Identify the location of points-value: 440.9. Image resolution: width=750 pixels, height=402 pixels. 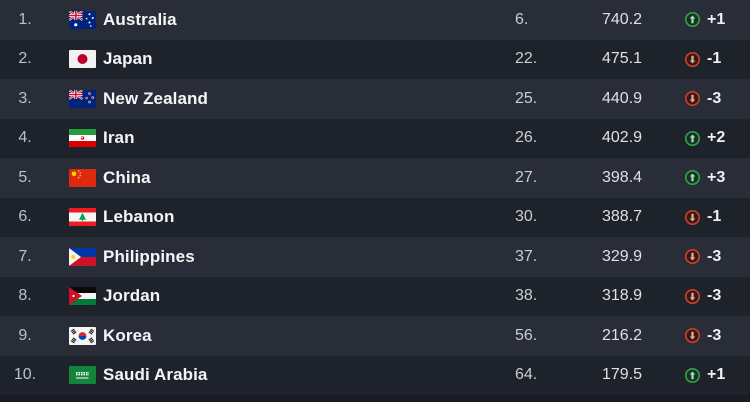
(622, 98).